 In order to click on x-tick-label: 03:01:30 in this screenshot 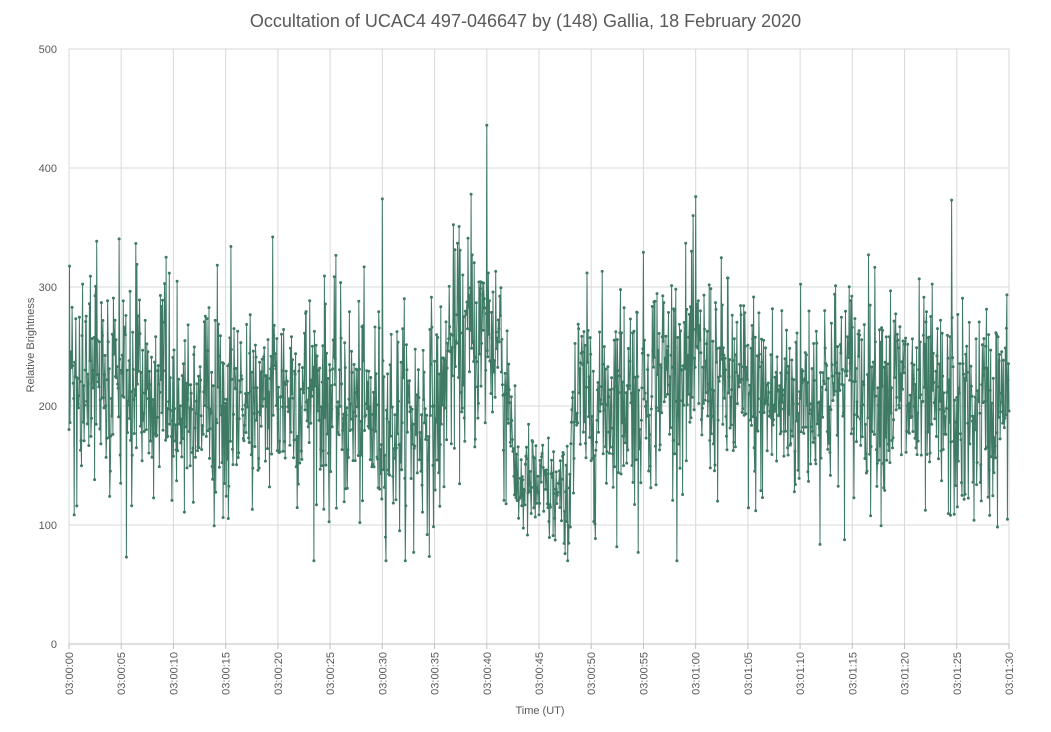, I will do `click(1010, 673)`.